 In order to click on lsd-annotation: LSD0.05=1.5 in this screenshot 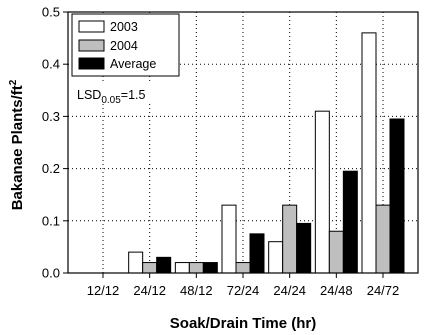, I will do `click(121, 95)`.